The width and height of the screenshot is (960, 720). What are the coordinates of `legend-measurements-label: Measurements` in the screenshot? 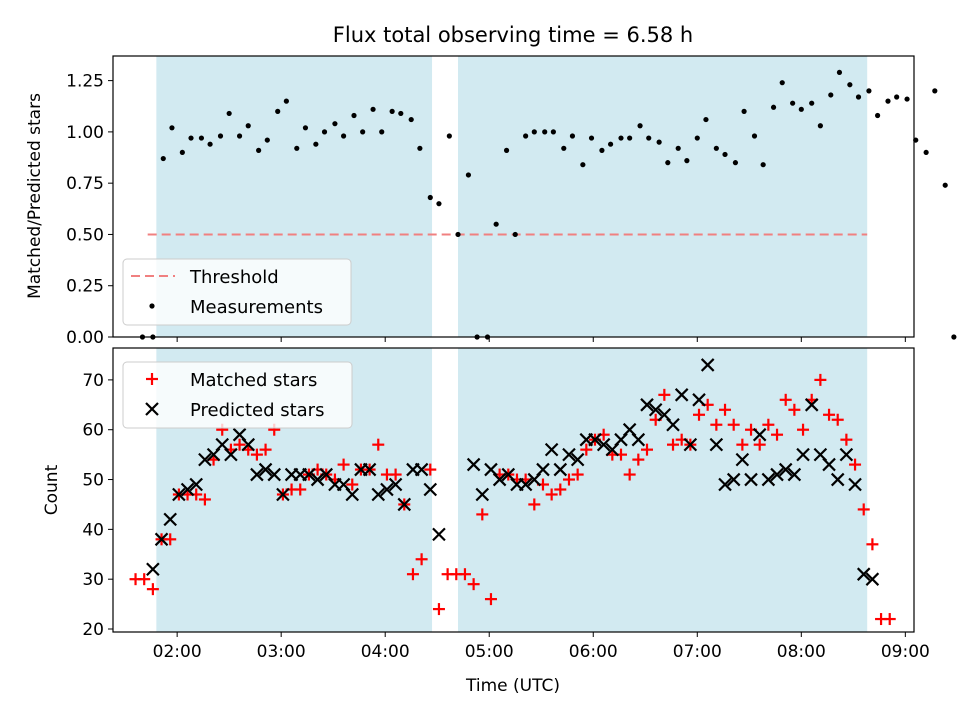 It's located at (256, 307).